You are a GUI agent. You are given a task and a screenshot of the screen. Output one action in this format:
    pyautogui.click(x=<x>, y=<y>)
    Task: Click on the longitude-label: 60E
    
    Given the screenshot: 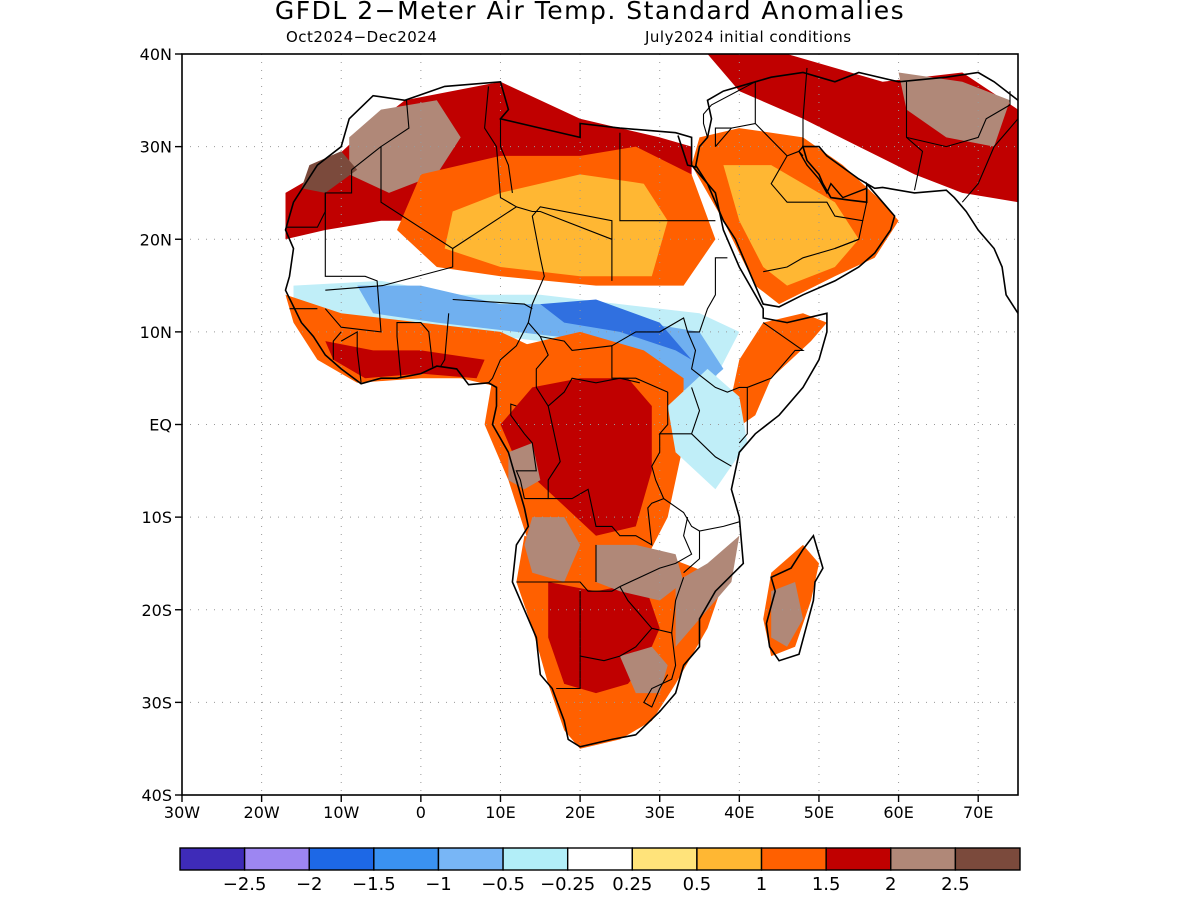 What is the action you would take?
    pyautogui.click(x=898, y=812)
    